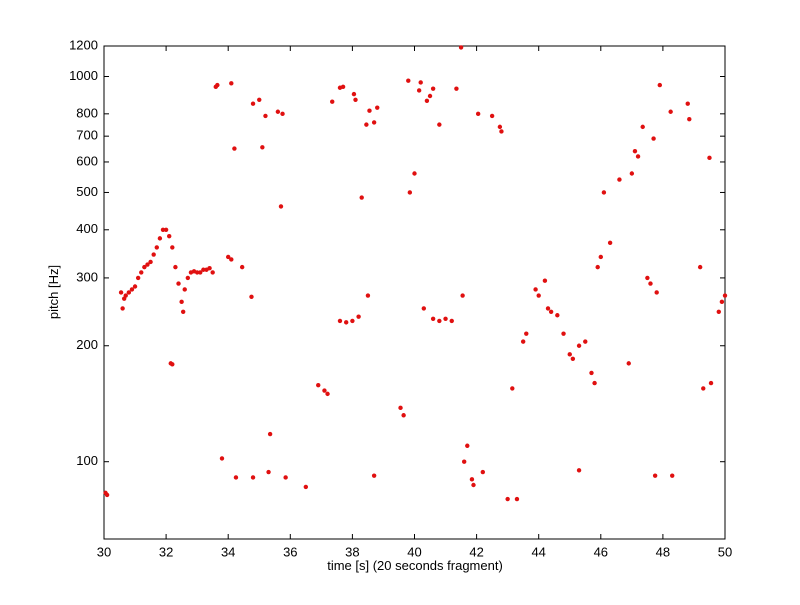  What do you see at coordinates (228, 551) in the screenshot?
I see `x-tick-label: 34` at bounding box center [228, 551].